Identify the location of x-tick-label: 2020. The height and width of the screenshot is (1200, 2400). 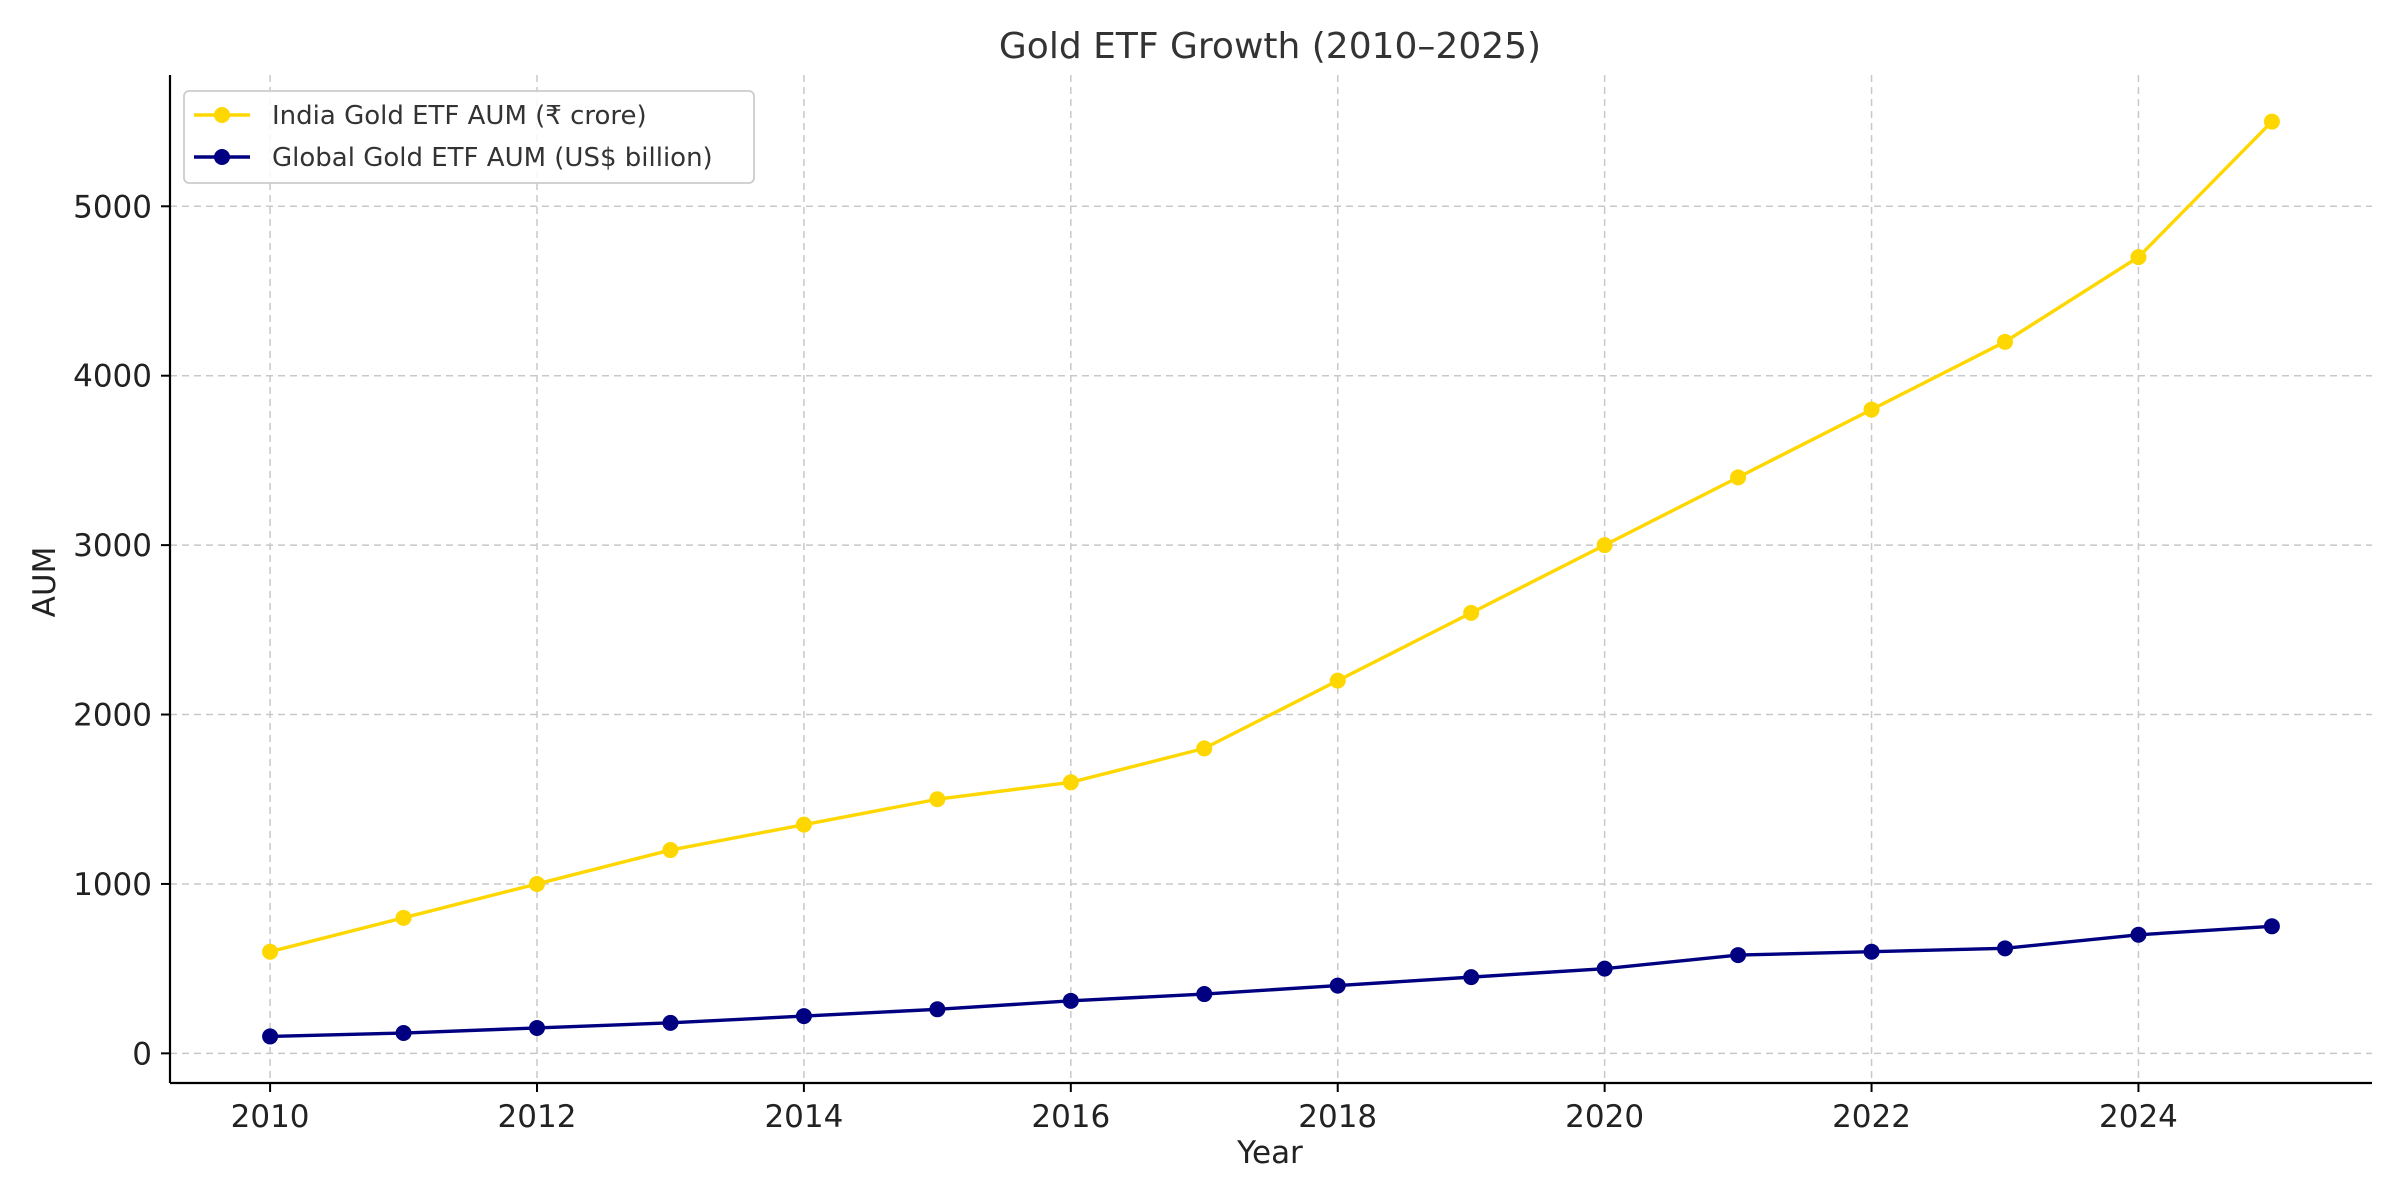
(1604, 1117).